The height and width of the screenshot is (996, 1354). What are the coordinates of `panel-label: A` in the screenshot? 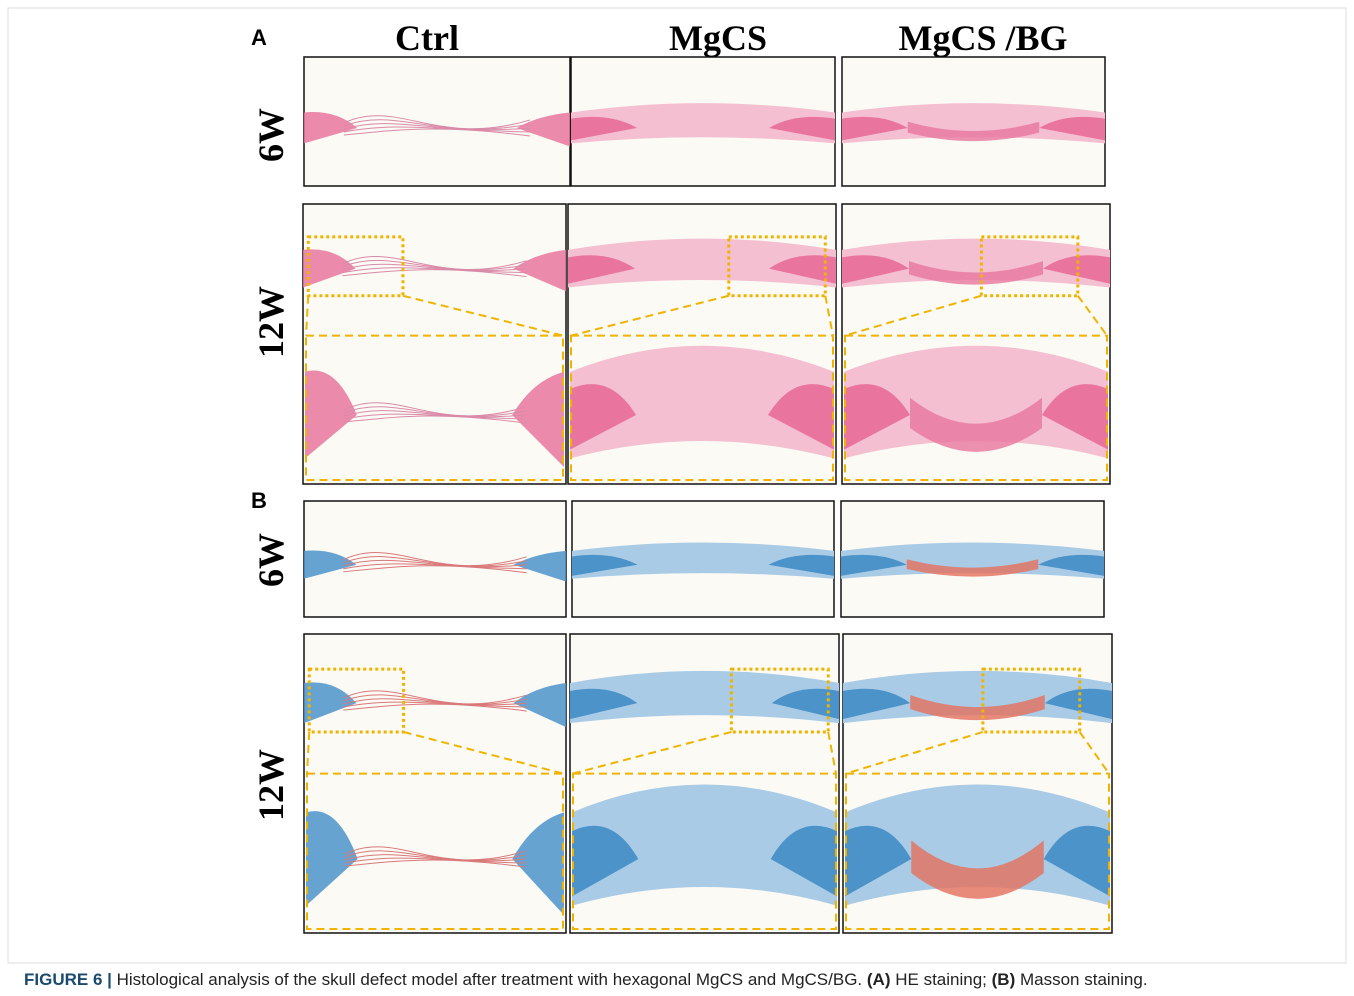 It's located at (259, 37).